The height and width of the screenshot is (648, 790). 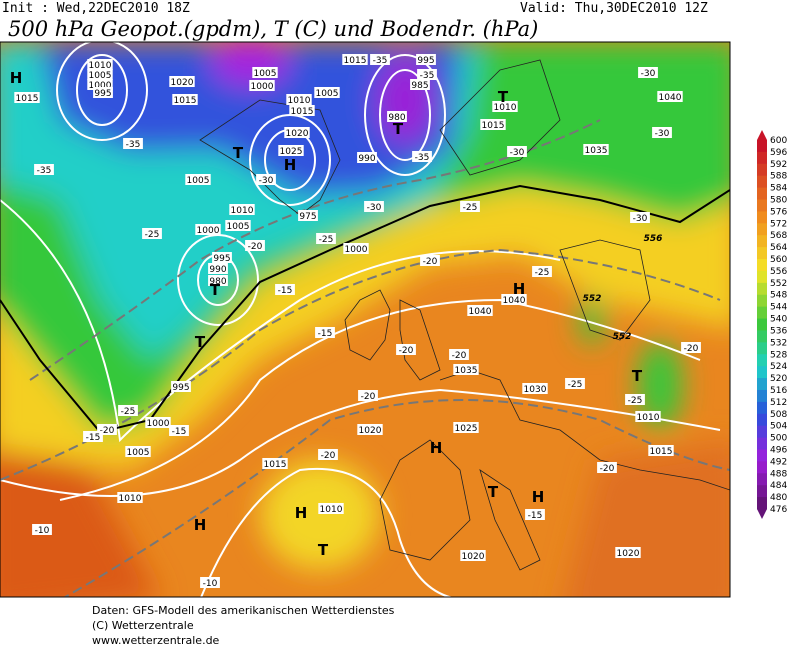 What do you see at coordinates (778, 201) in the screenshot?
I see `colorbar-label: 580` at bounding box center [778, 201].